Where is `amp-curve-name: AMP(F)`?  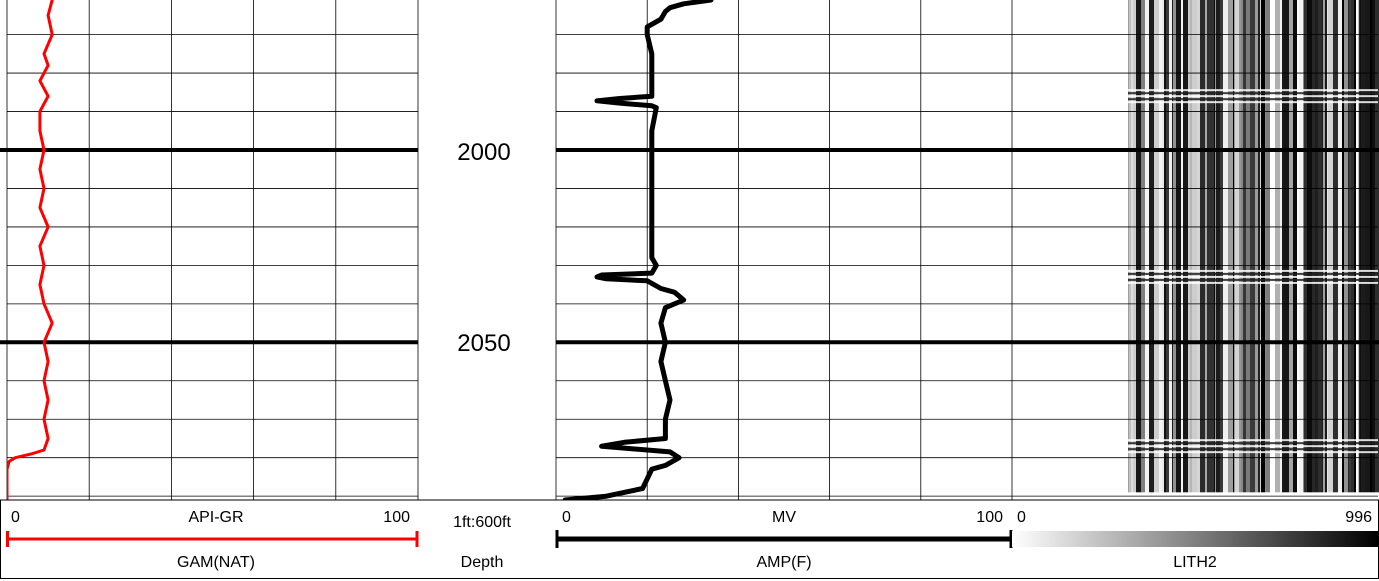
amp-curve-name: AMP(F) is located at coordinates (783, 562).